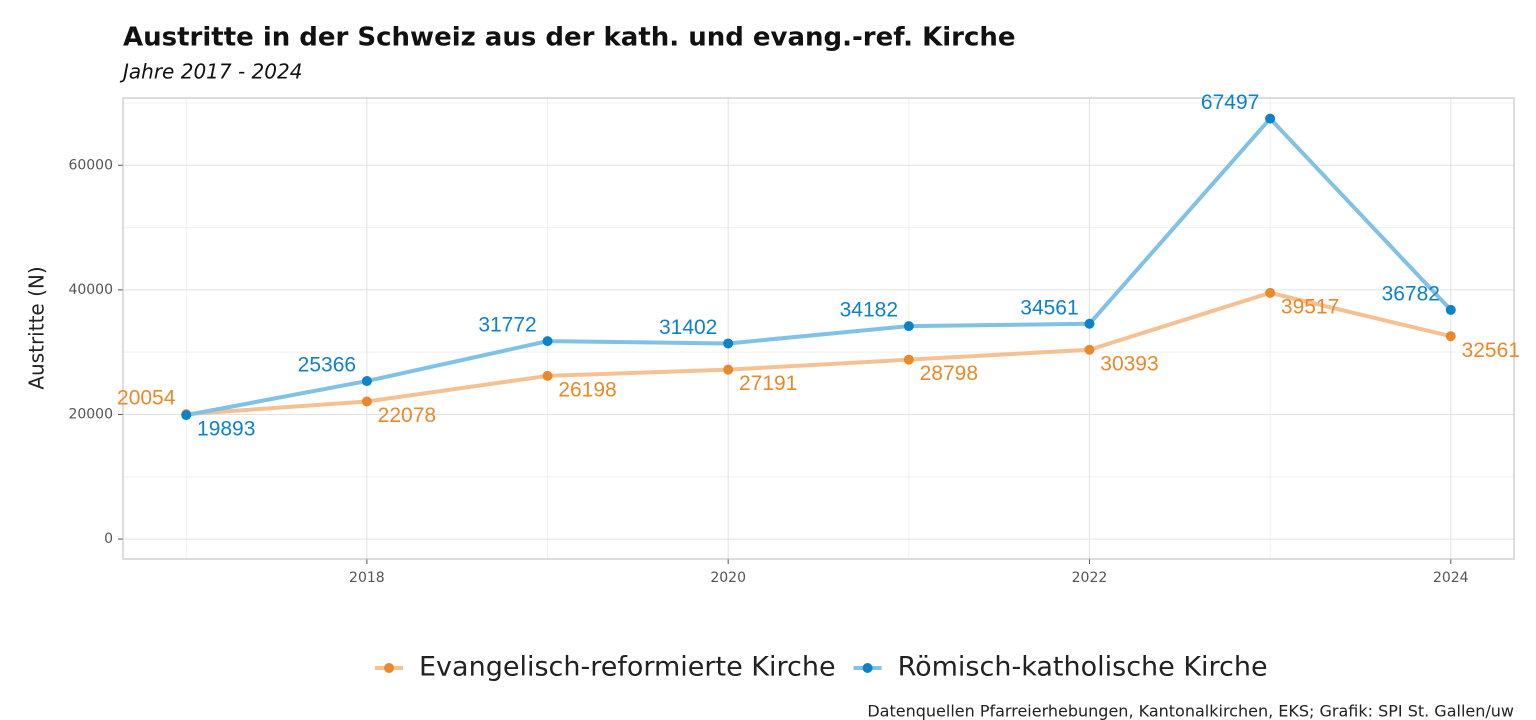 Image resolution: width=1536 pixels, height=720 pixels. I want to click on data-label: 26198, so click(587, 389).